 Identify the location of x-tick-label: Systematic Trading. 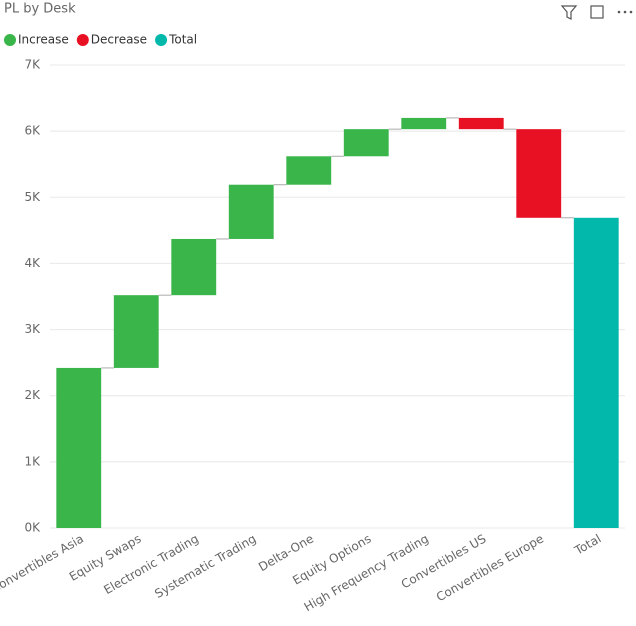
(205, 566).